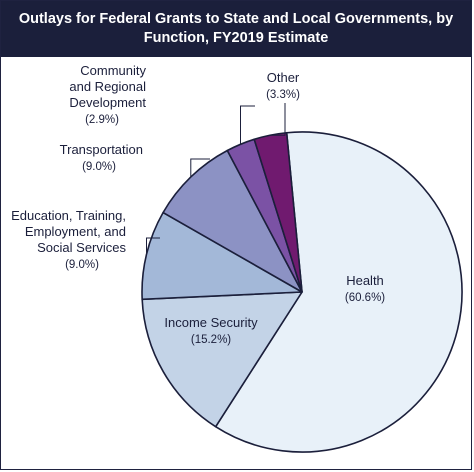 Image resolution: width=474 pixels, height=472 pixels. Describe the element at coordinates (75, 231) in the screenshot. I see `slice-name-2-1: Employment, and` at that location.